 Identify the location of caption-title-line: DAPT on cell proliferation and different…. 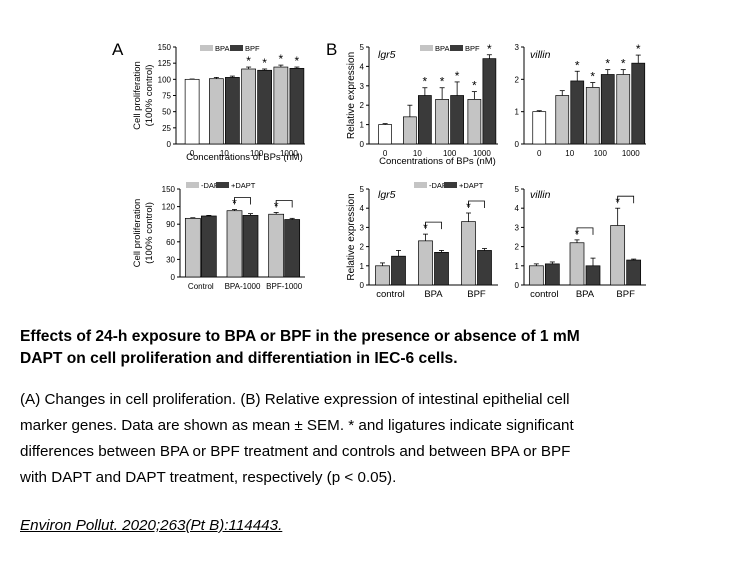
(239, 358).